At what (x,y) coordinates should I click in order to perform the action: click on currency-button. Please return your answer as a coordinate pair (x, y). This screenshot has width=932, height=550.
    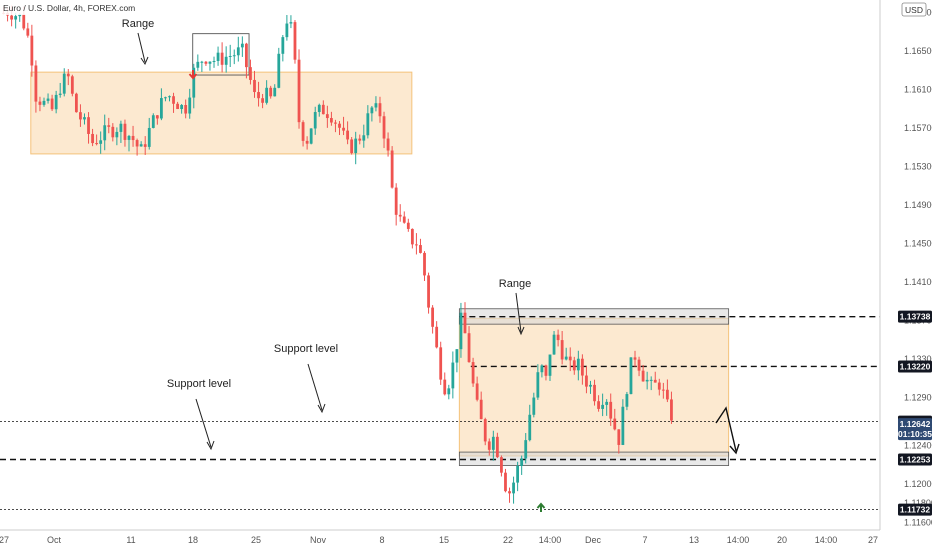
    Looking at the image, I should click on (914, 9).